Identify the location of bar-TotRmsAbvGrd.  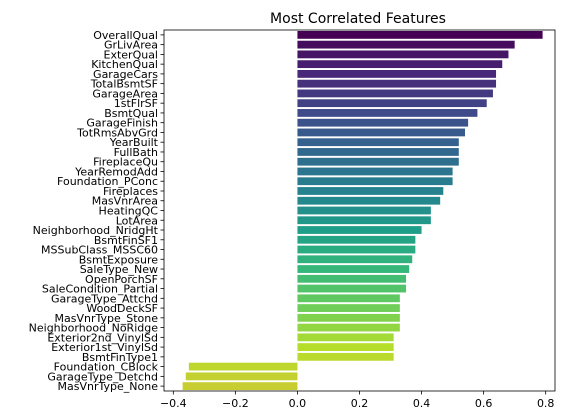
(381, 132).